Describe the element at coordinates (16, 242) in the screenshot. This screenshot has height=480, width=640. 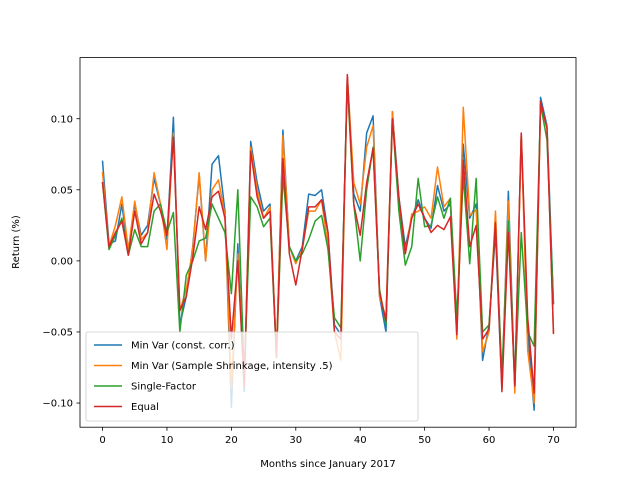
I see `y-axis-label: Return (%)` at that location.